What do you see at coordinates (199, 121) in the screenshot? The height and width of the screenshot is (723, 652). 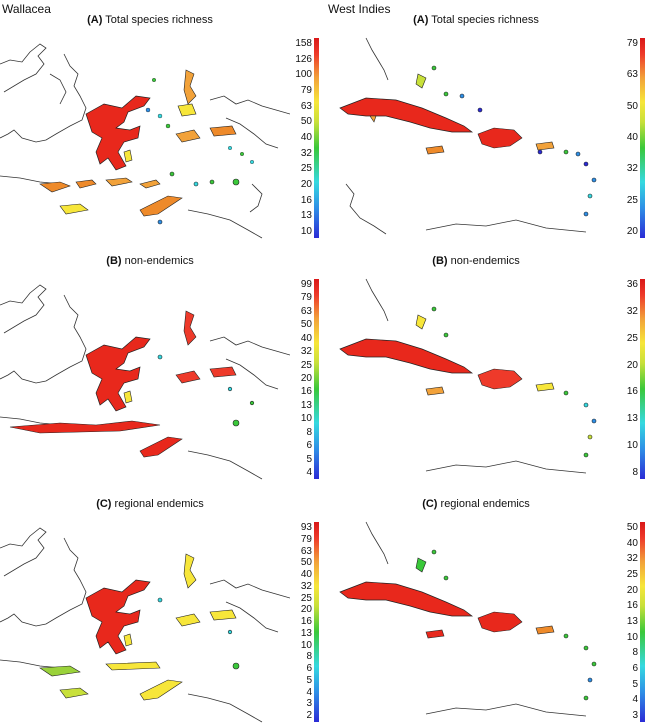 I see `small-islands` at bounding box center [199, 121].